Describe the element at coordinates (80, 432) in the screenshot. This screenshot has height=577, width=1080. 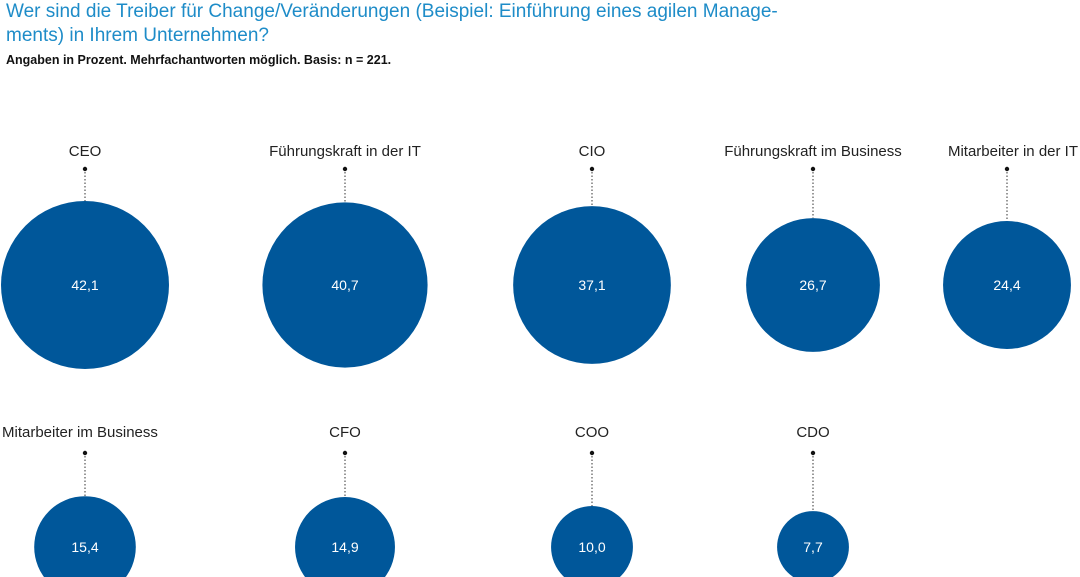
I see `category-label: Mitarbeiter im Business` at that location.